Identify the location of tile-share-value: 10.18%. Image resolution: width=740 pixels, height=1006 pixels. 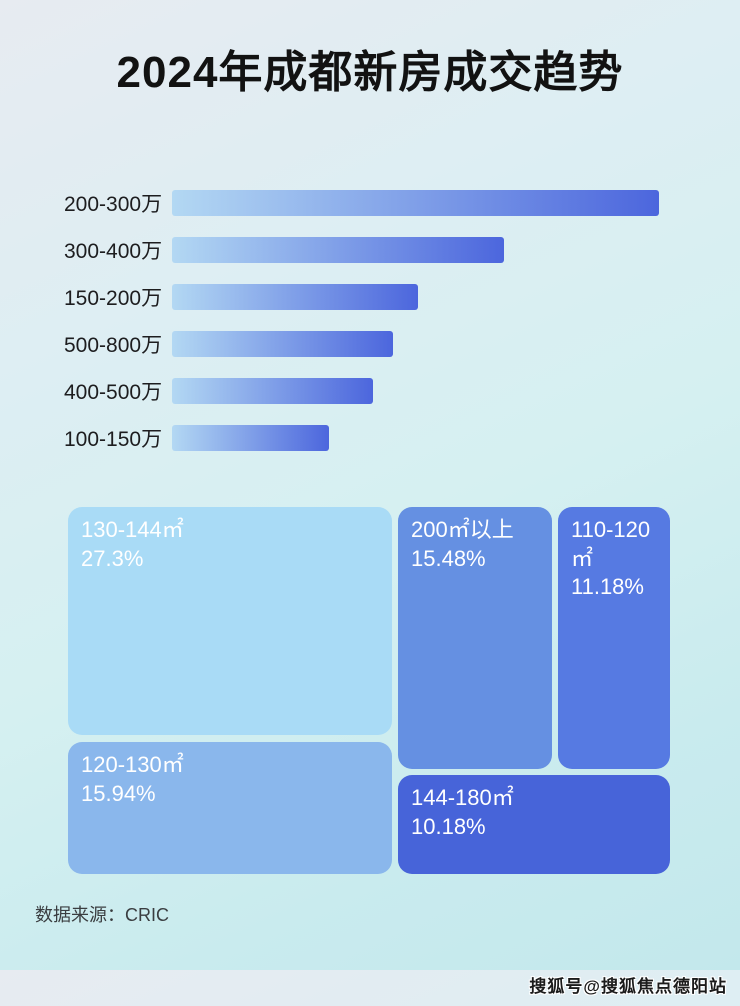
(448, 826).